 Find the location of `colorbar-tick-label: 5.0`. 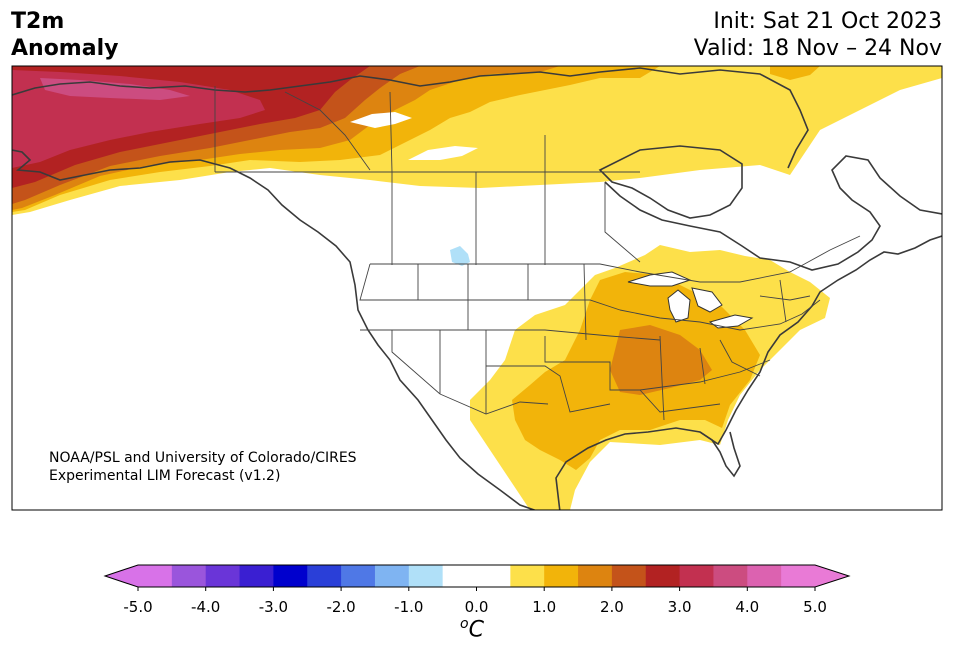

colorbar-tick-label: 5.0 is located at coordinates (815, 607).